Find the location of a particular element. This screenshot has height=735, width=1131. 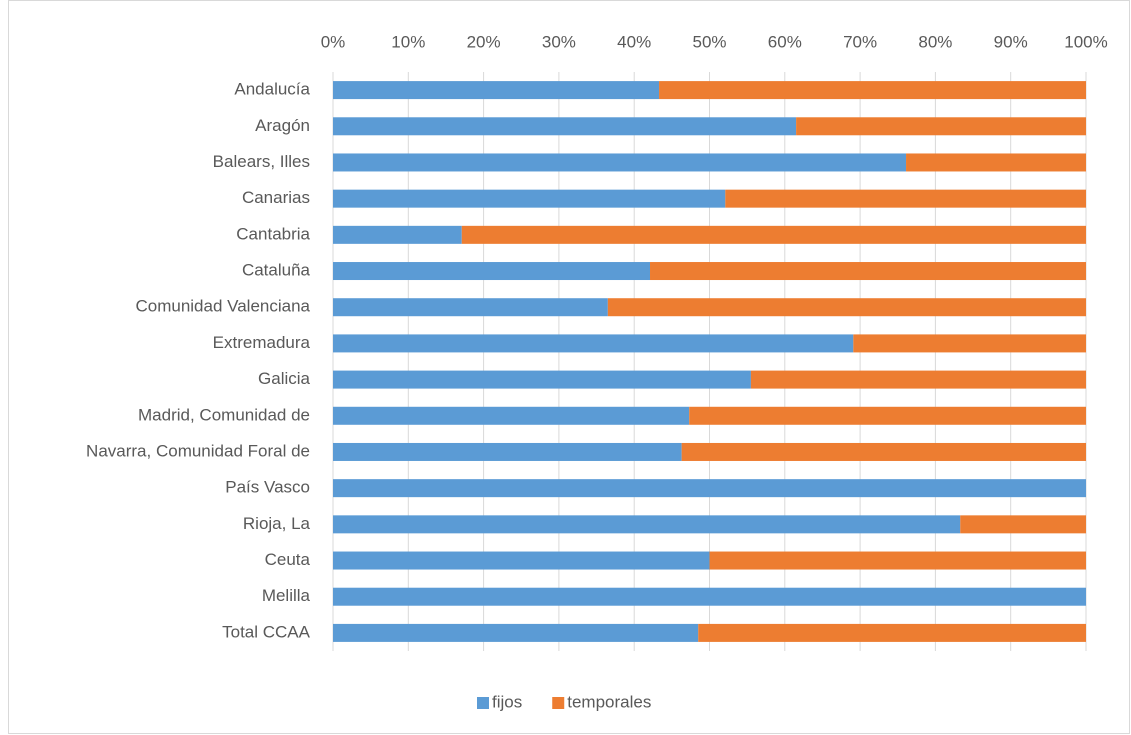

y-tick-label: Rioja, La is located at coordinates (277, 523).